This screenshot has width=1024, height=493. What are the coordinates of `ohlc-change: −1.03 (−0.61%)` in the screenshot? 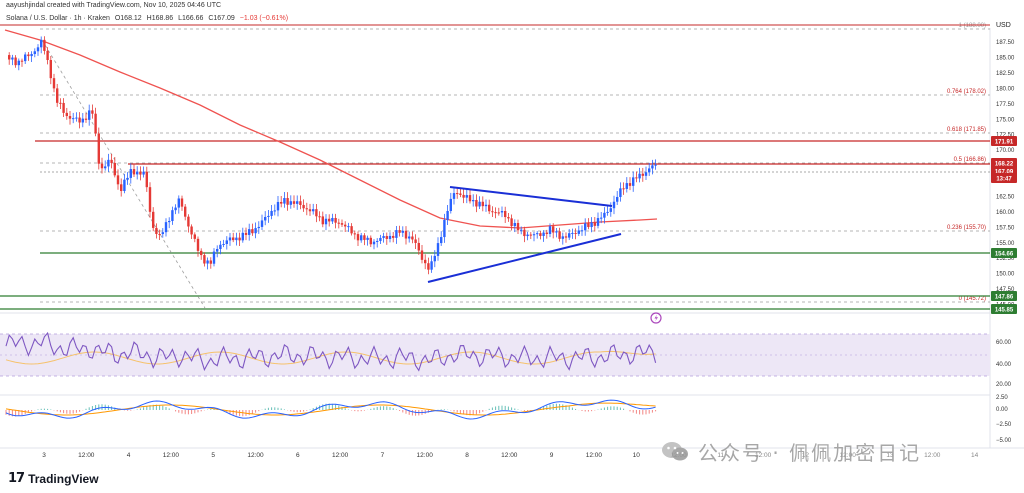 It's located at (264, 18).